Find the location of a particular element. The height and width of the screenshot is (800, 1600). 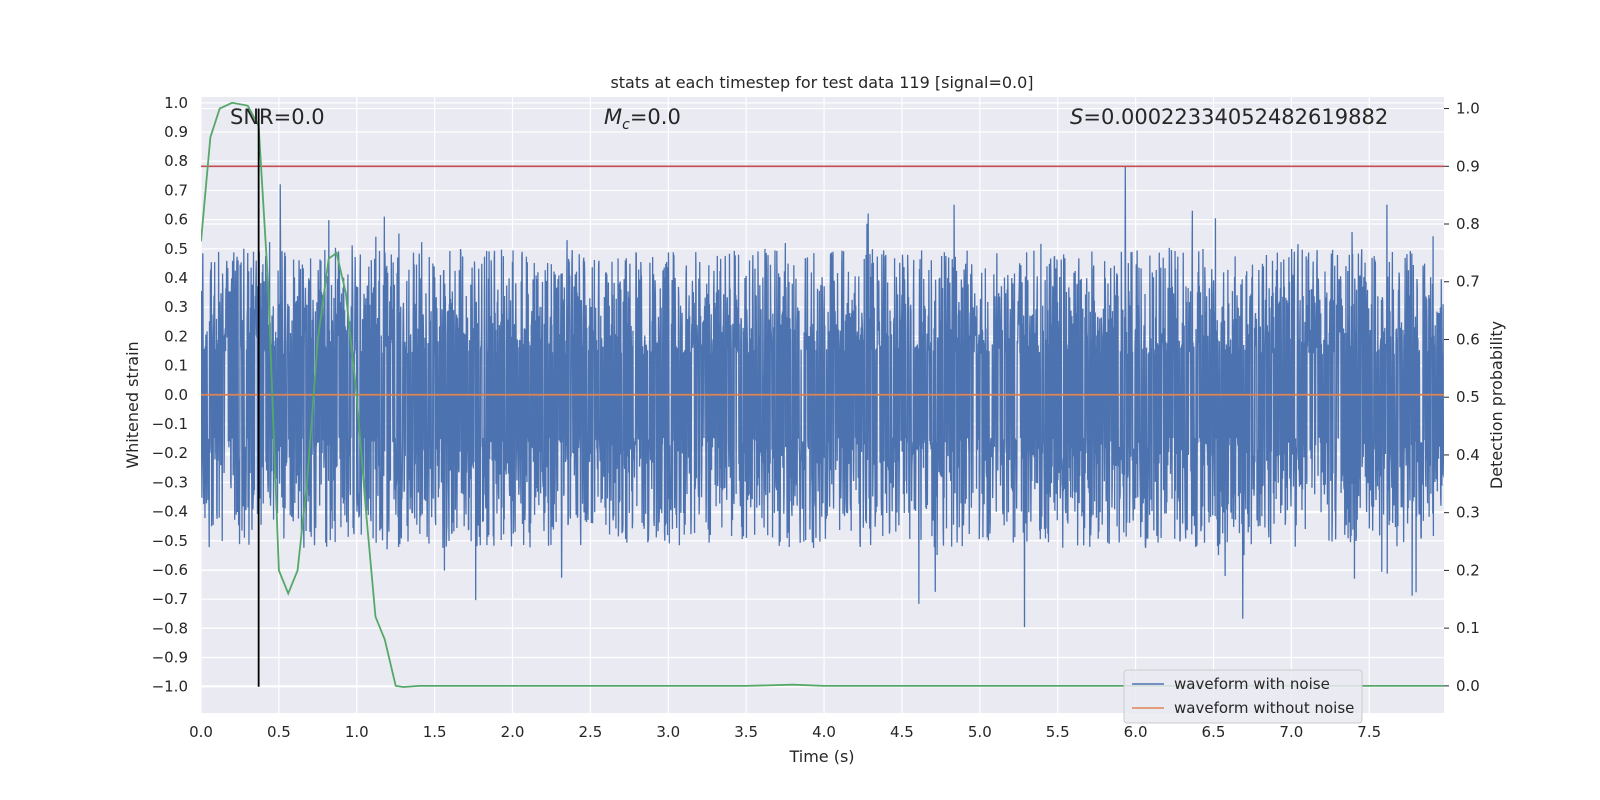

x-tick-label: 5.5 is located at coordinates (1058, 732).